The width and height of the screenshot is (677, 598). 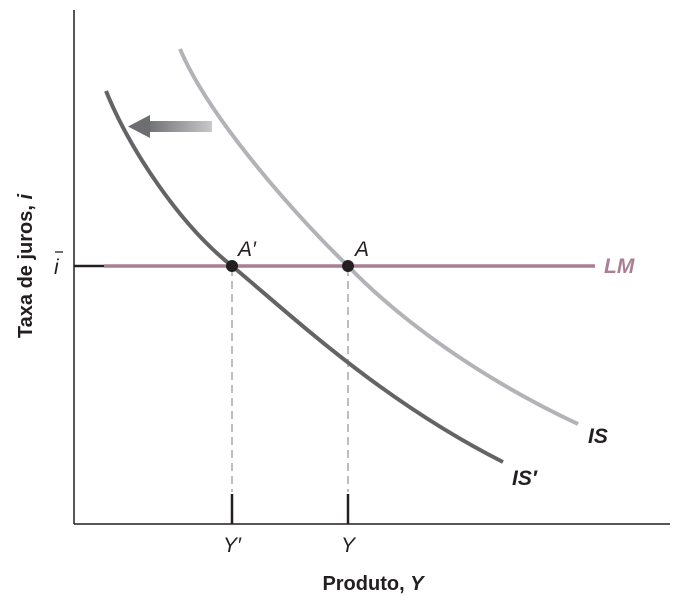 I want to click on x-tick-y-label: Y, so click(x=349, y=545).